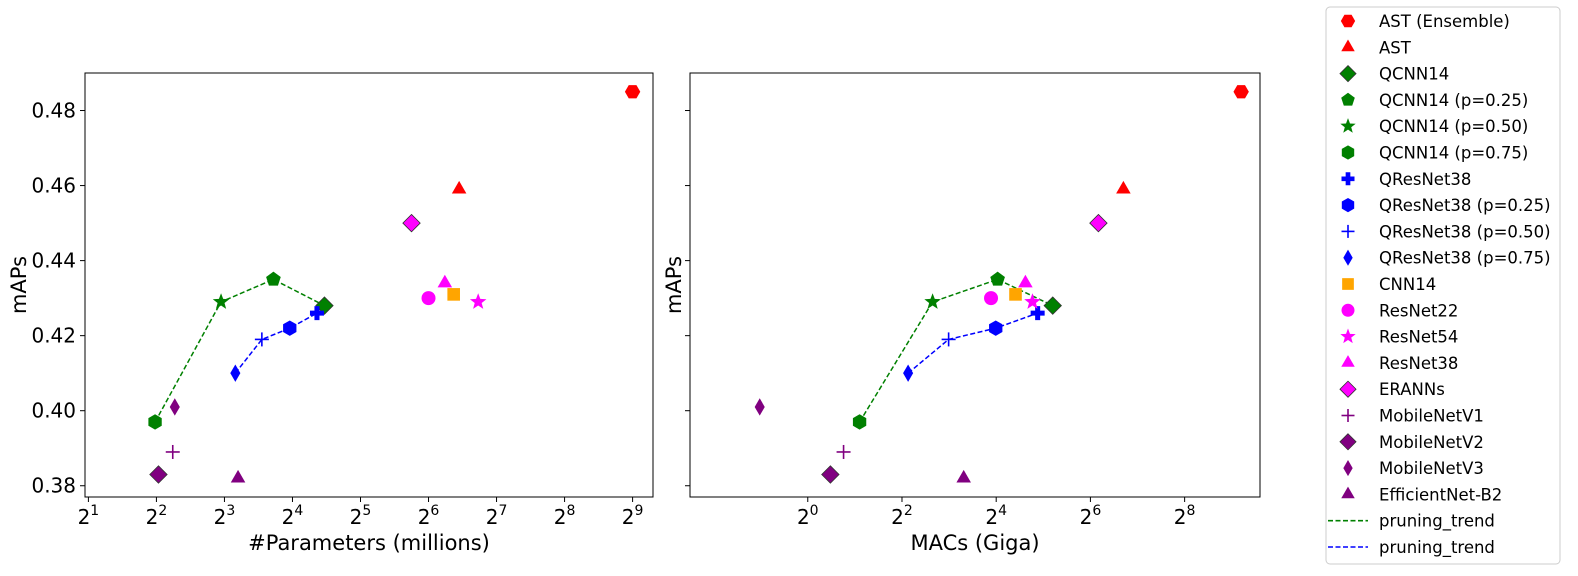 This screenshot has width=1578, height=576. Describe the element at coordinates (1407, 284) in the screenshot. I see `legend-label: CNN14` at that location.